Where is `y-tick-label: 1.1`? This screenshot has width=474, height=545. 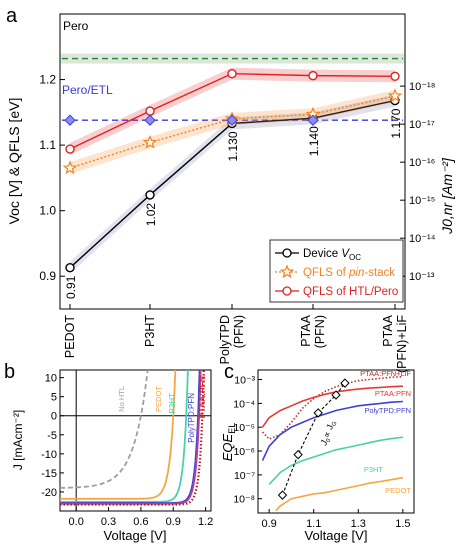
y-tick-label: 1.1 is located at coordinates (47, 145).